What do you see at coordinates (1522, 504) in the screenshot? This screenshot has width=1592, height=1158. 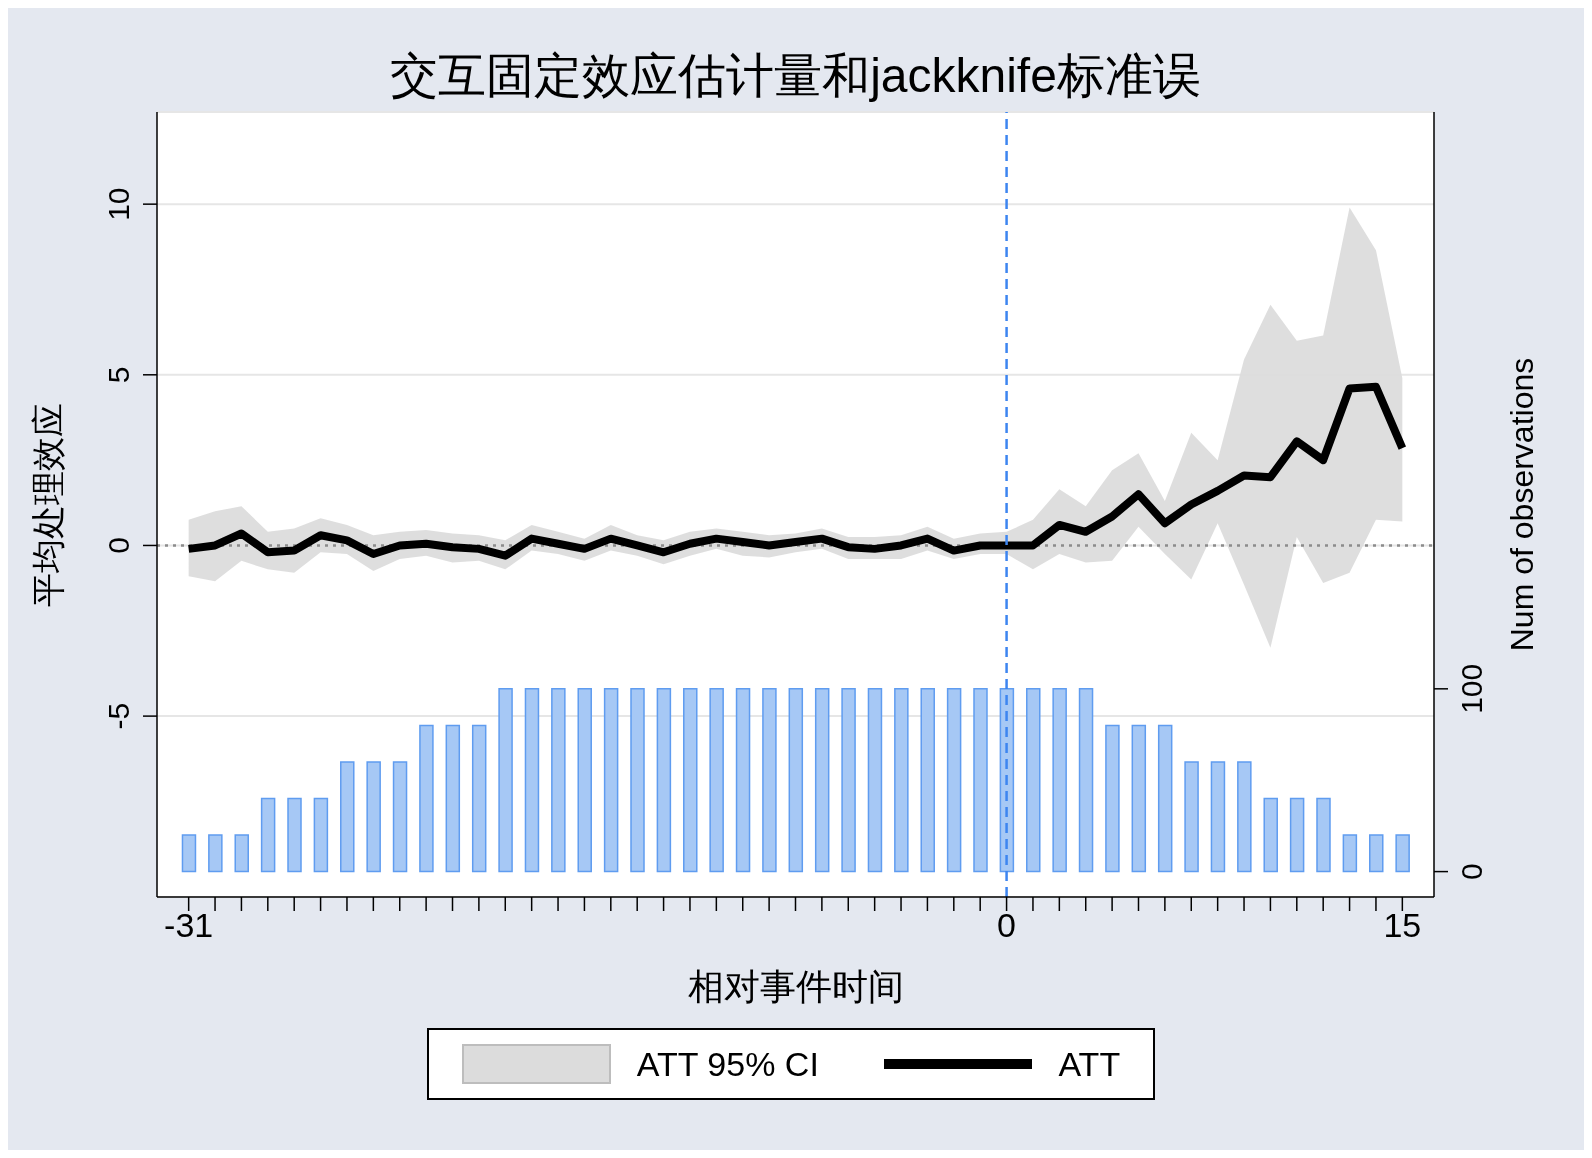 I see `y2-axis-title: Num of observations` at bounding box center [1522, 504].